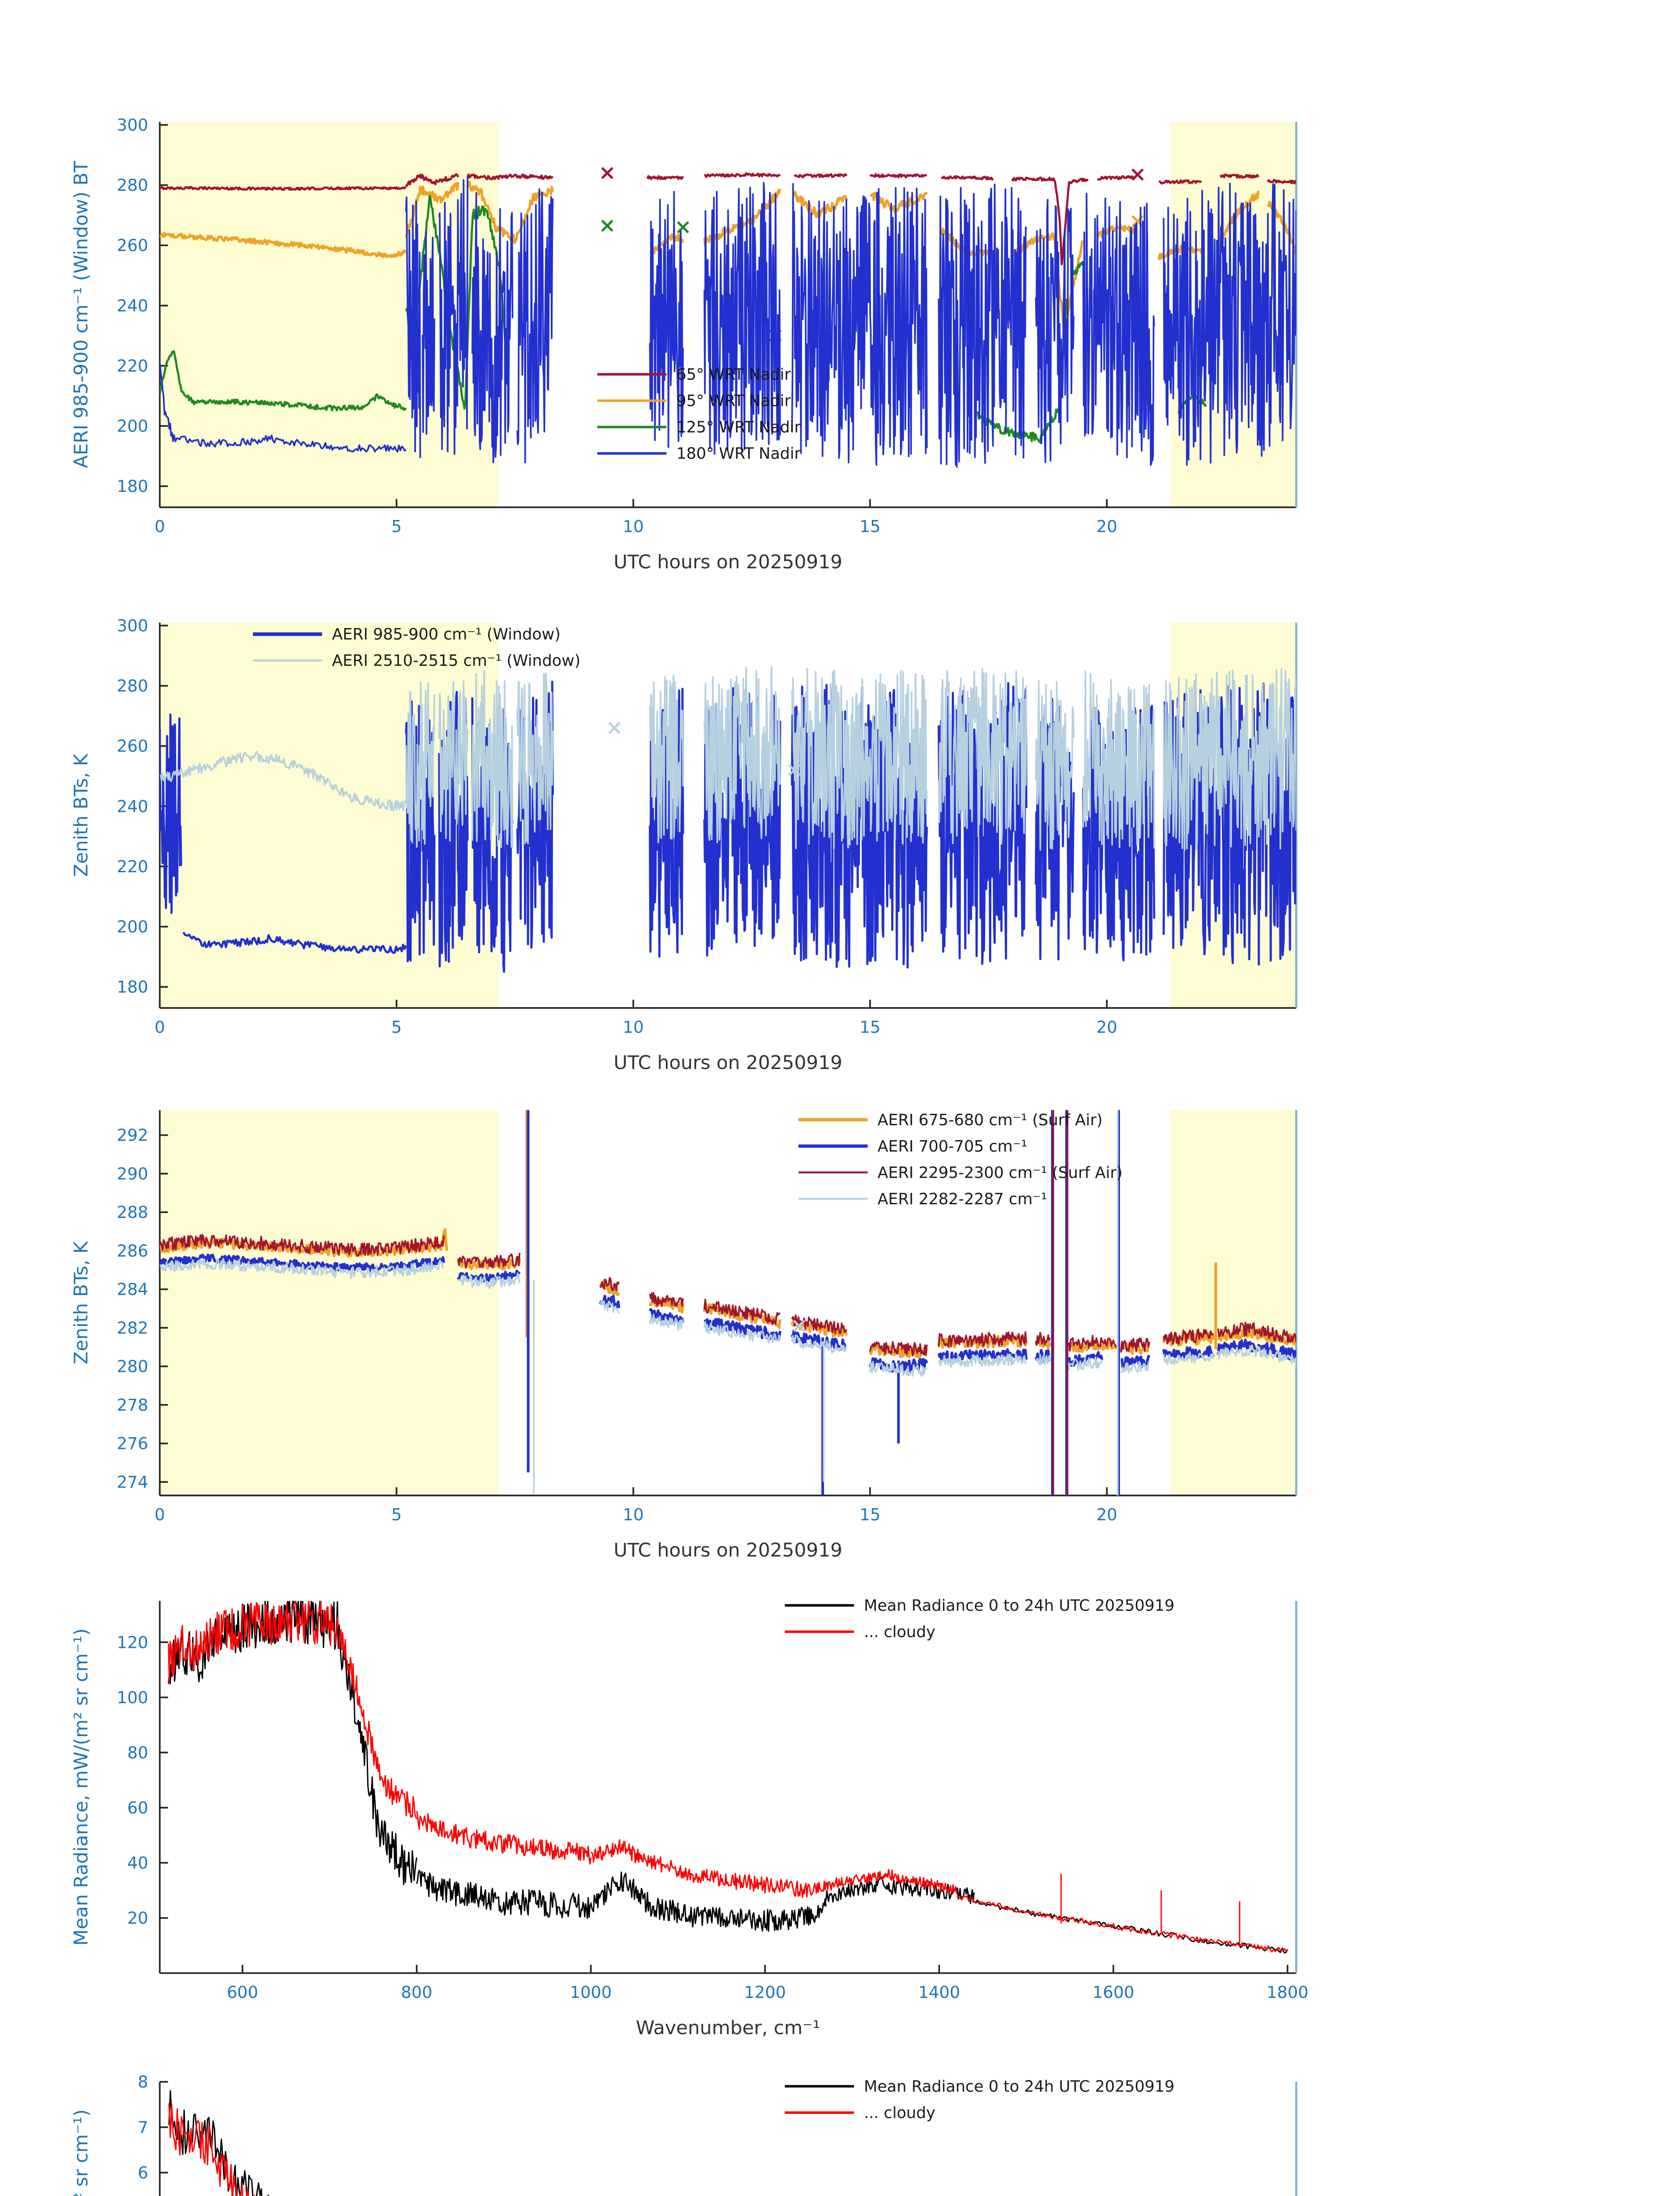  I want to click on series-line-aeri-675-680-surfair, so click(302, 1247).